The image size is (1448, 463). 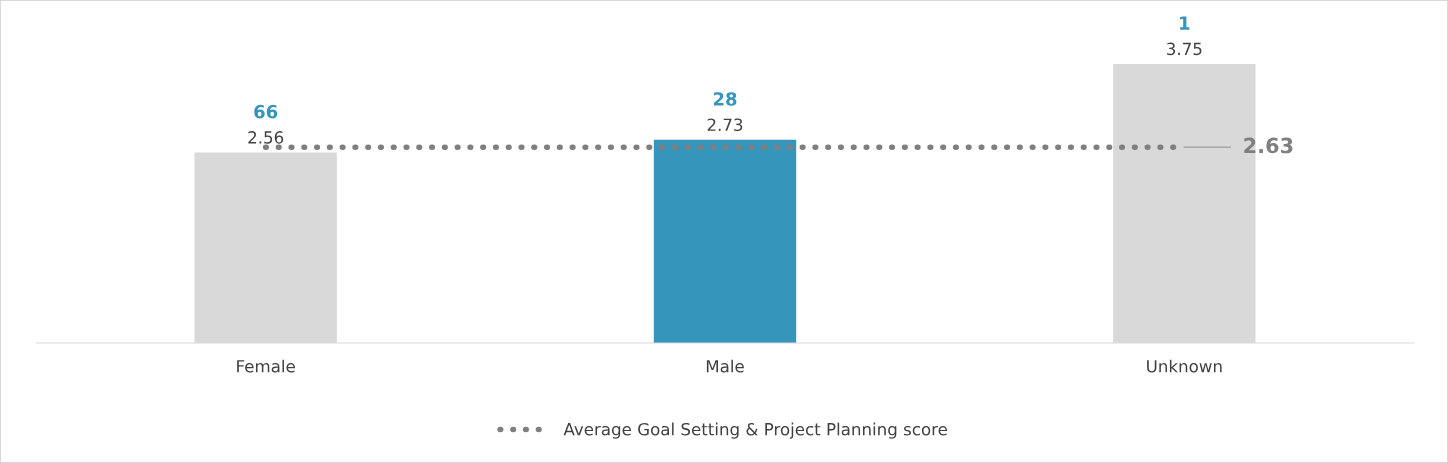 I want to click on data-label: 2.56, so click(x=266, y=137).